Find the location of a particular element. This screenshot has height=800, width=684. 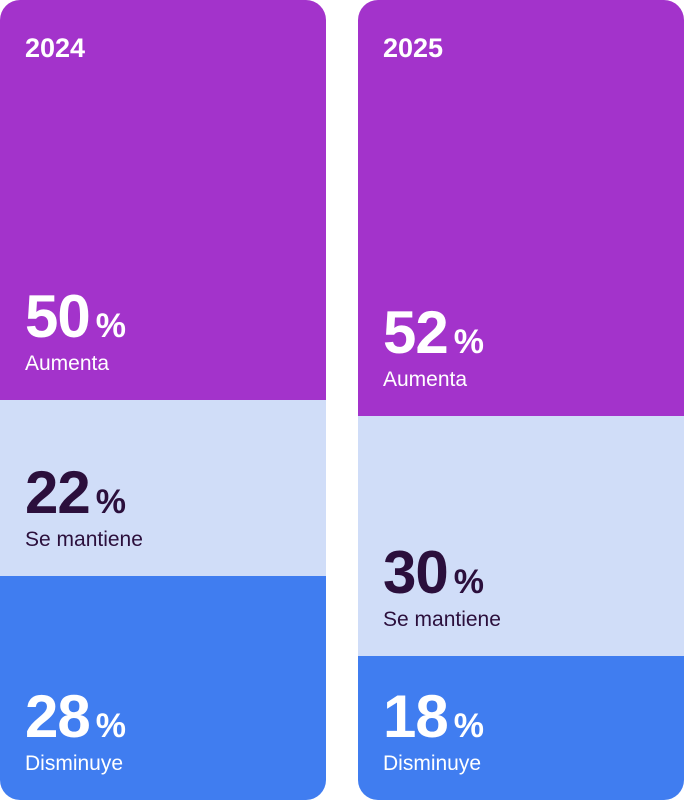

year-label-2024: 2024 is located at coordinates (55, 48).